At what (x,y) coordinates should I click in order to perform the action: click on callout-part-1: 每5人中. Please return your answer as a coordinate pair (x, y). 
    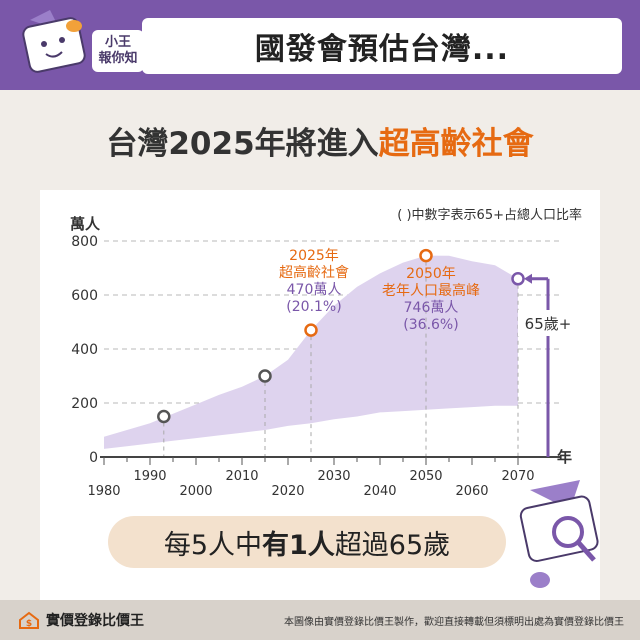
    Looking at the image, I should click on (213, 545).